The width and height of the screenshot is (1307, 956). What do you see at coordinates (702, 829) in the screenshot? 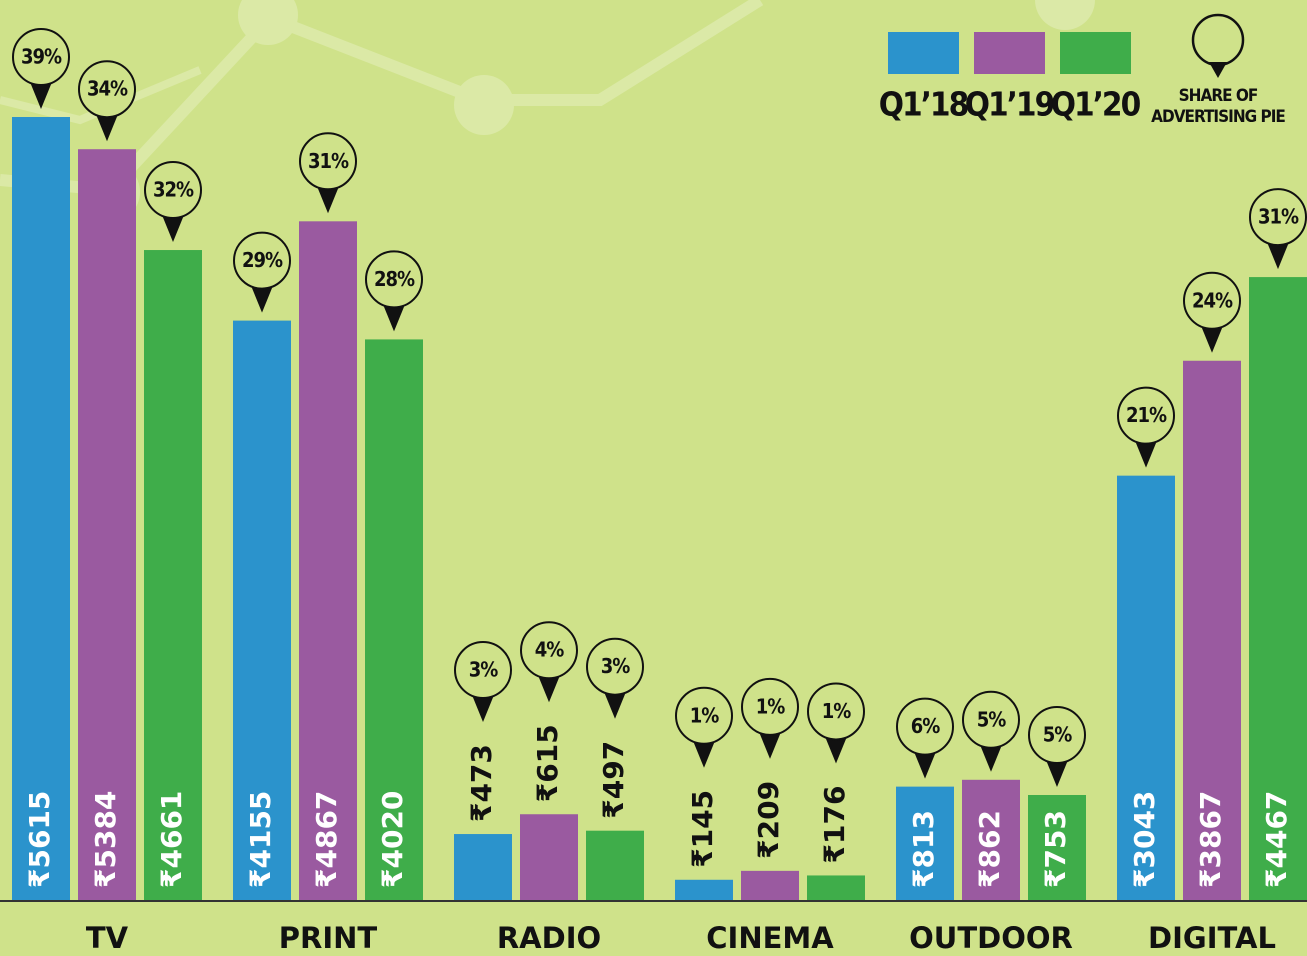
I see `value-label: ₹145` at bounding box center [702, 829].